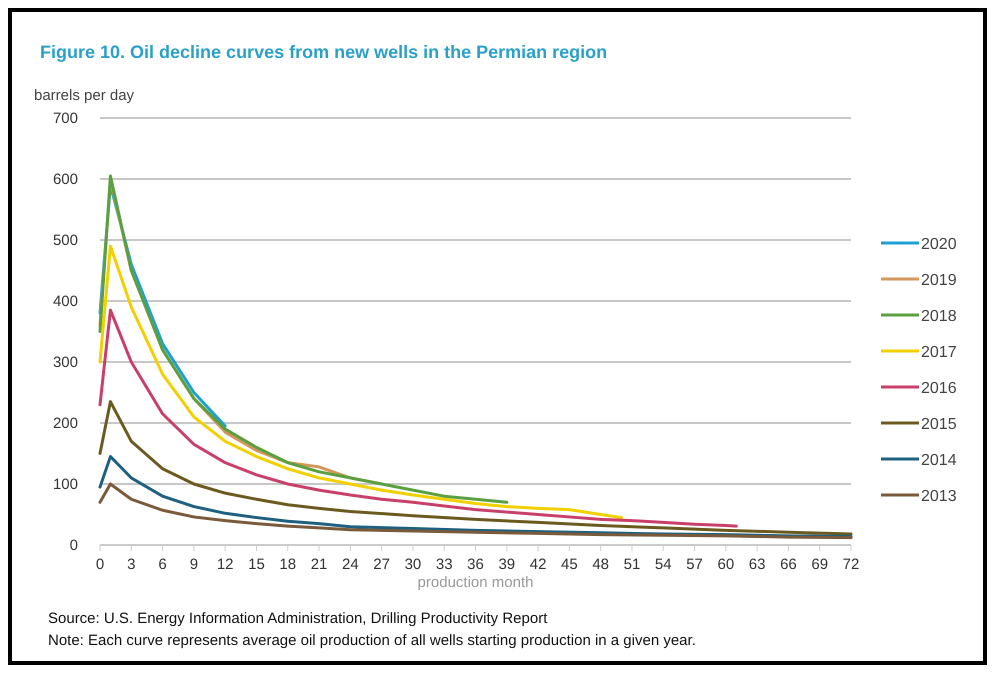 This screenshot has height=673, width=995. I want to click on y-tick-label: 600, so click(65, 179).